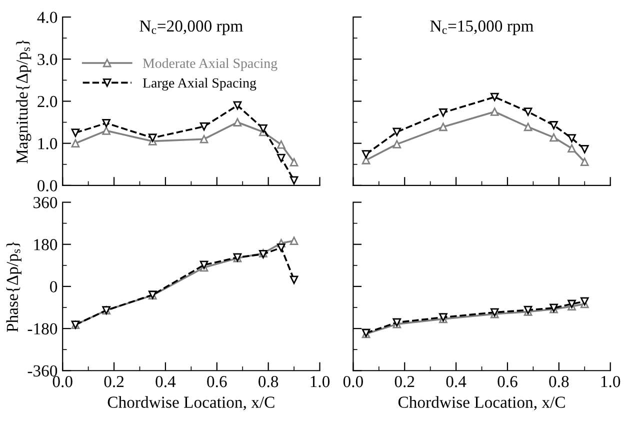 This screenshot has width=626, height=426. I want to click on y-tick-label: -360, so click(43, 371).